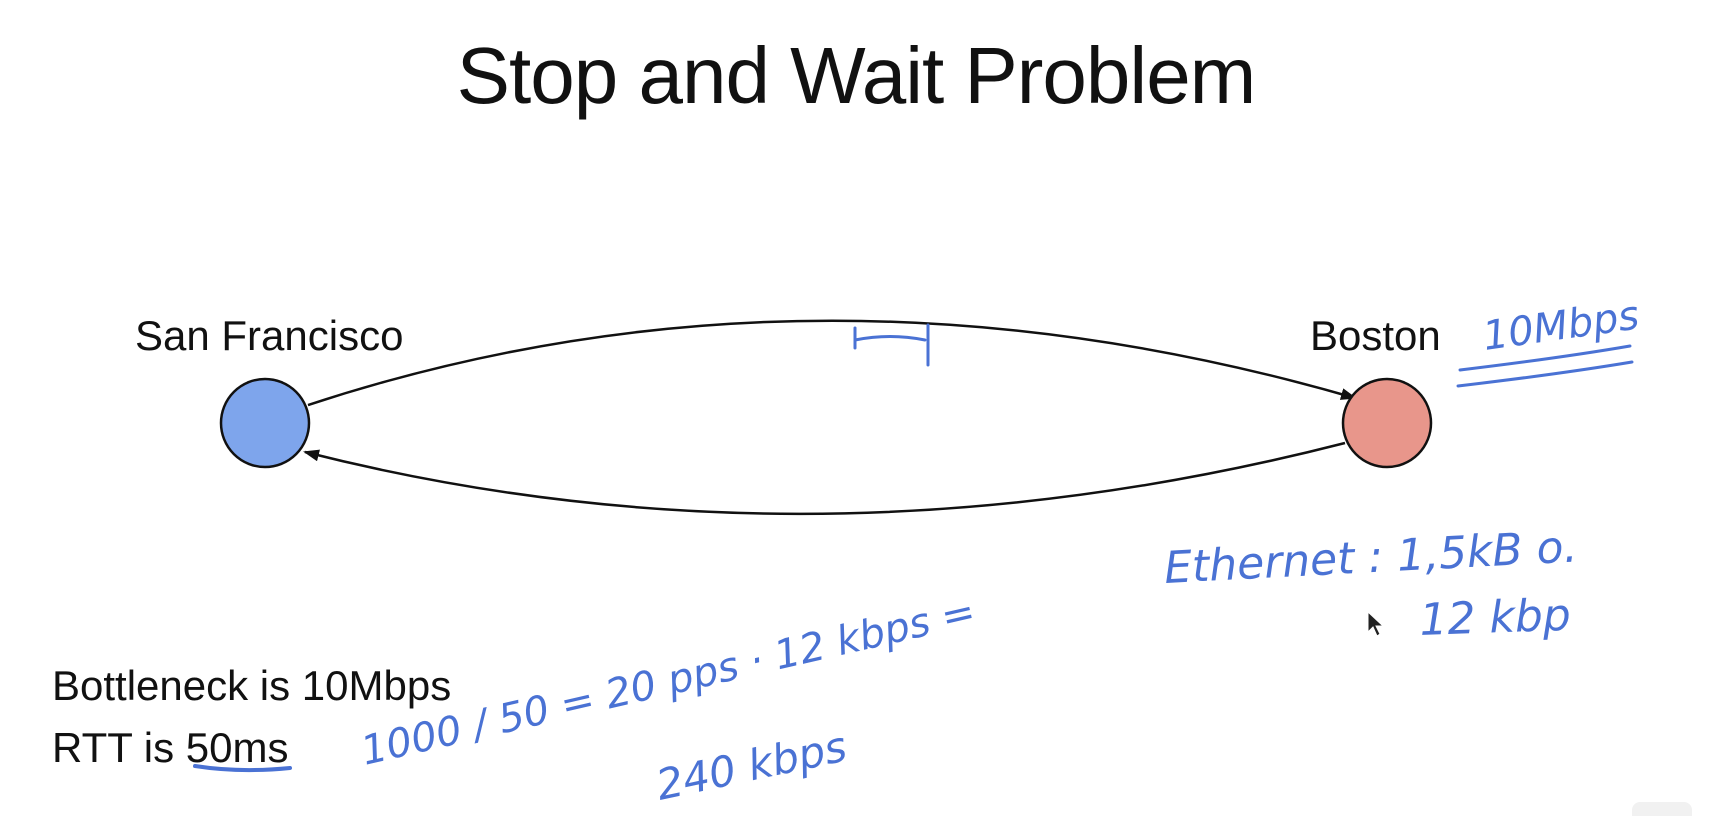 Image resolution: width=1712 pixels, height=820 pixels. I want to click on video-controls-shape, so click(1662, 809).